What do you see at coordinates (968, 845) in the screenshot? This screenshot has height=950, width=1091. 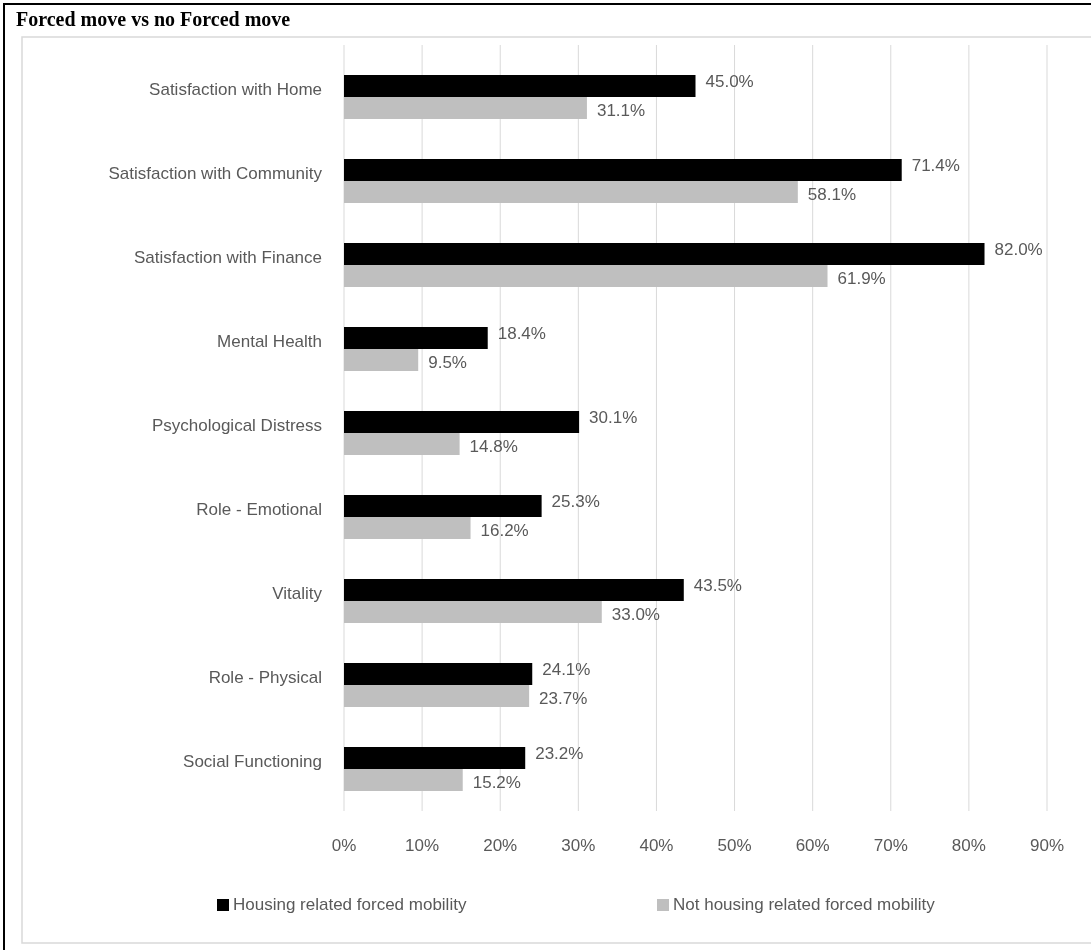 I see `x-tick-label: 80%` at bounding box center [968, 845].